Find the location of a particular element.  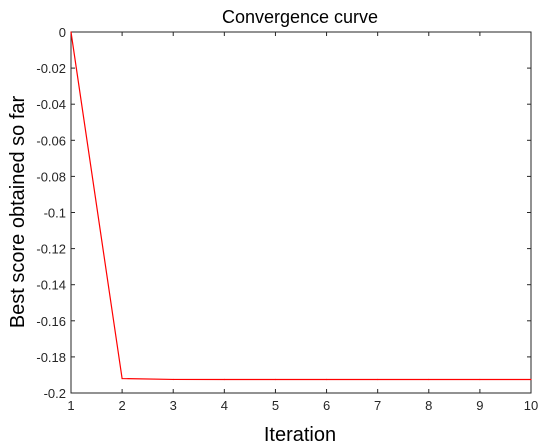

y-tick-label: -0.1 is located at coordinates (55, 213).